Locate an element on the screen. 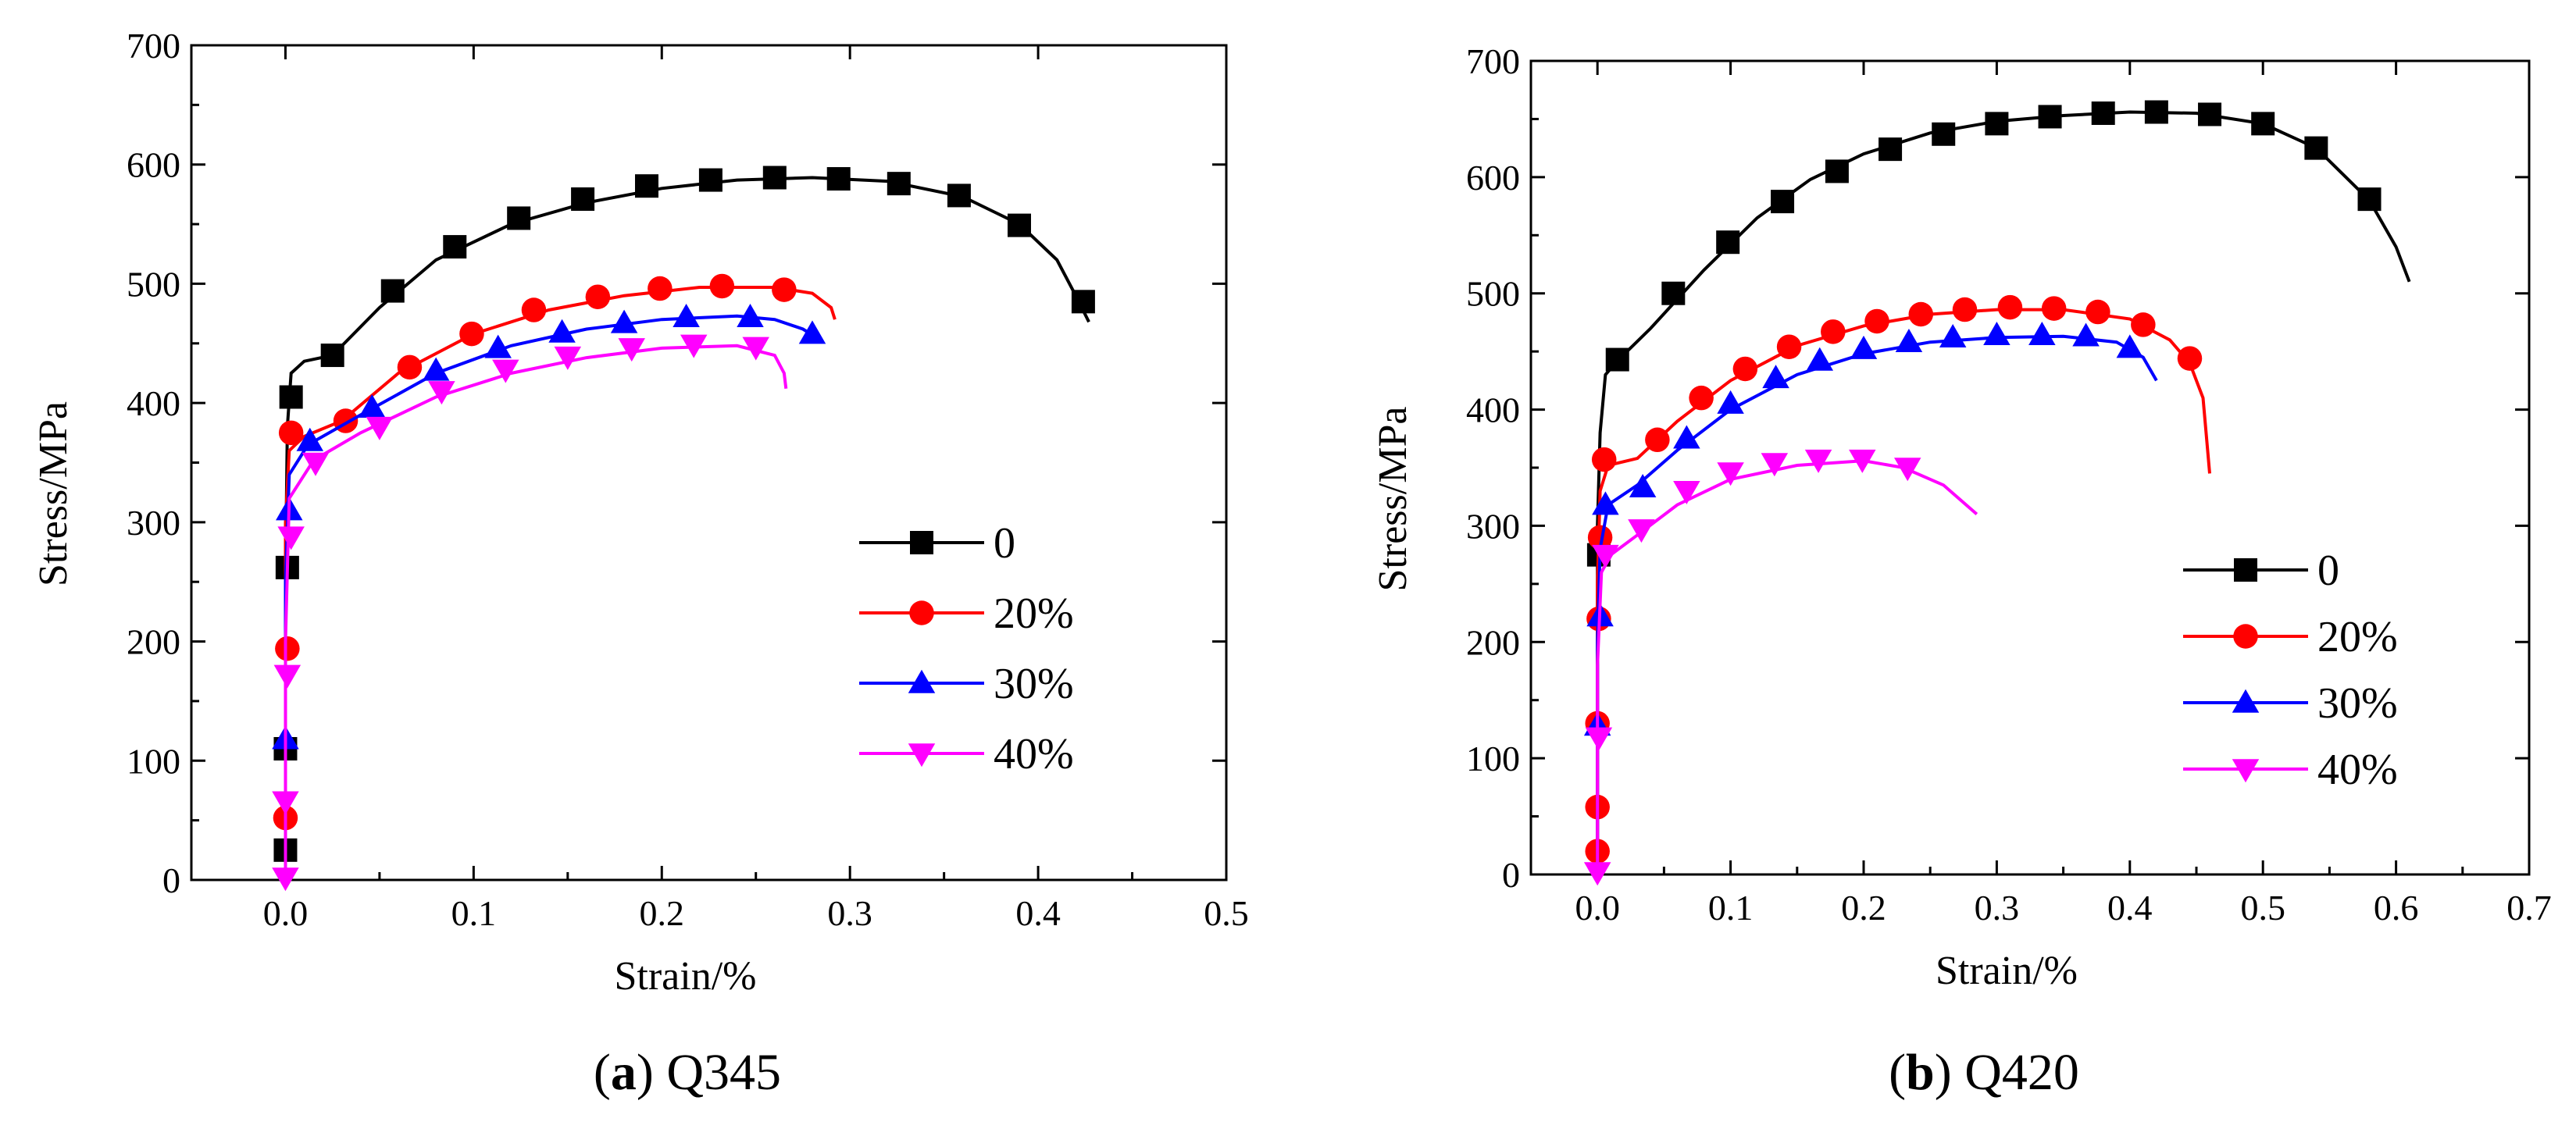 This screenshot has height=1129, width=2576. x-tick-label: 0.5 is located at coordinates (1226, 913).